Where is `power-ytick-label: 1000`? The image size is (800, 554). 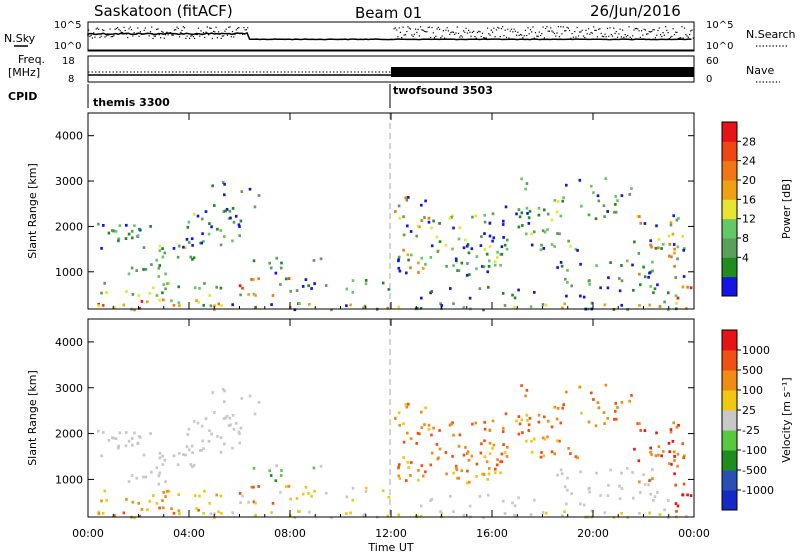 power-ytick-label: 1000 is located at coordinates (69, 272).